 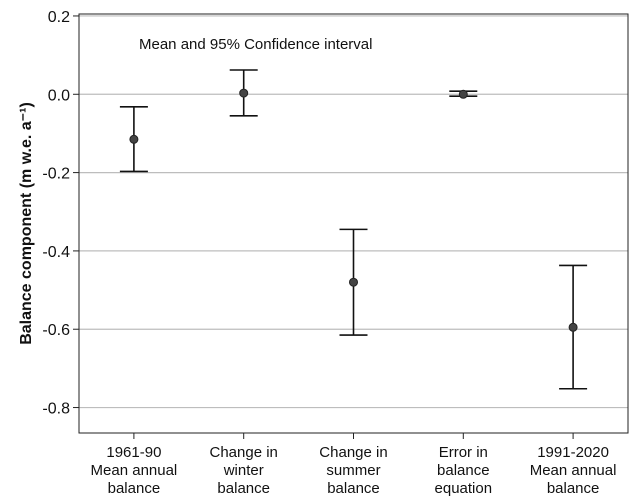 What do you see at coordinates (133, 452) in the screenshot?
I see `x-tick-label-line: 1961-90` at bounding box center [133, 452].